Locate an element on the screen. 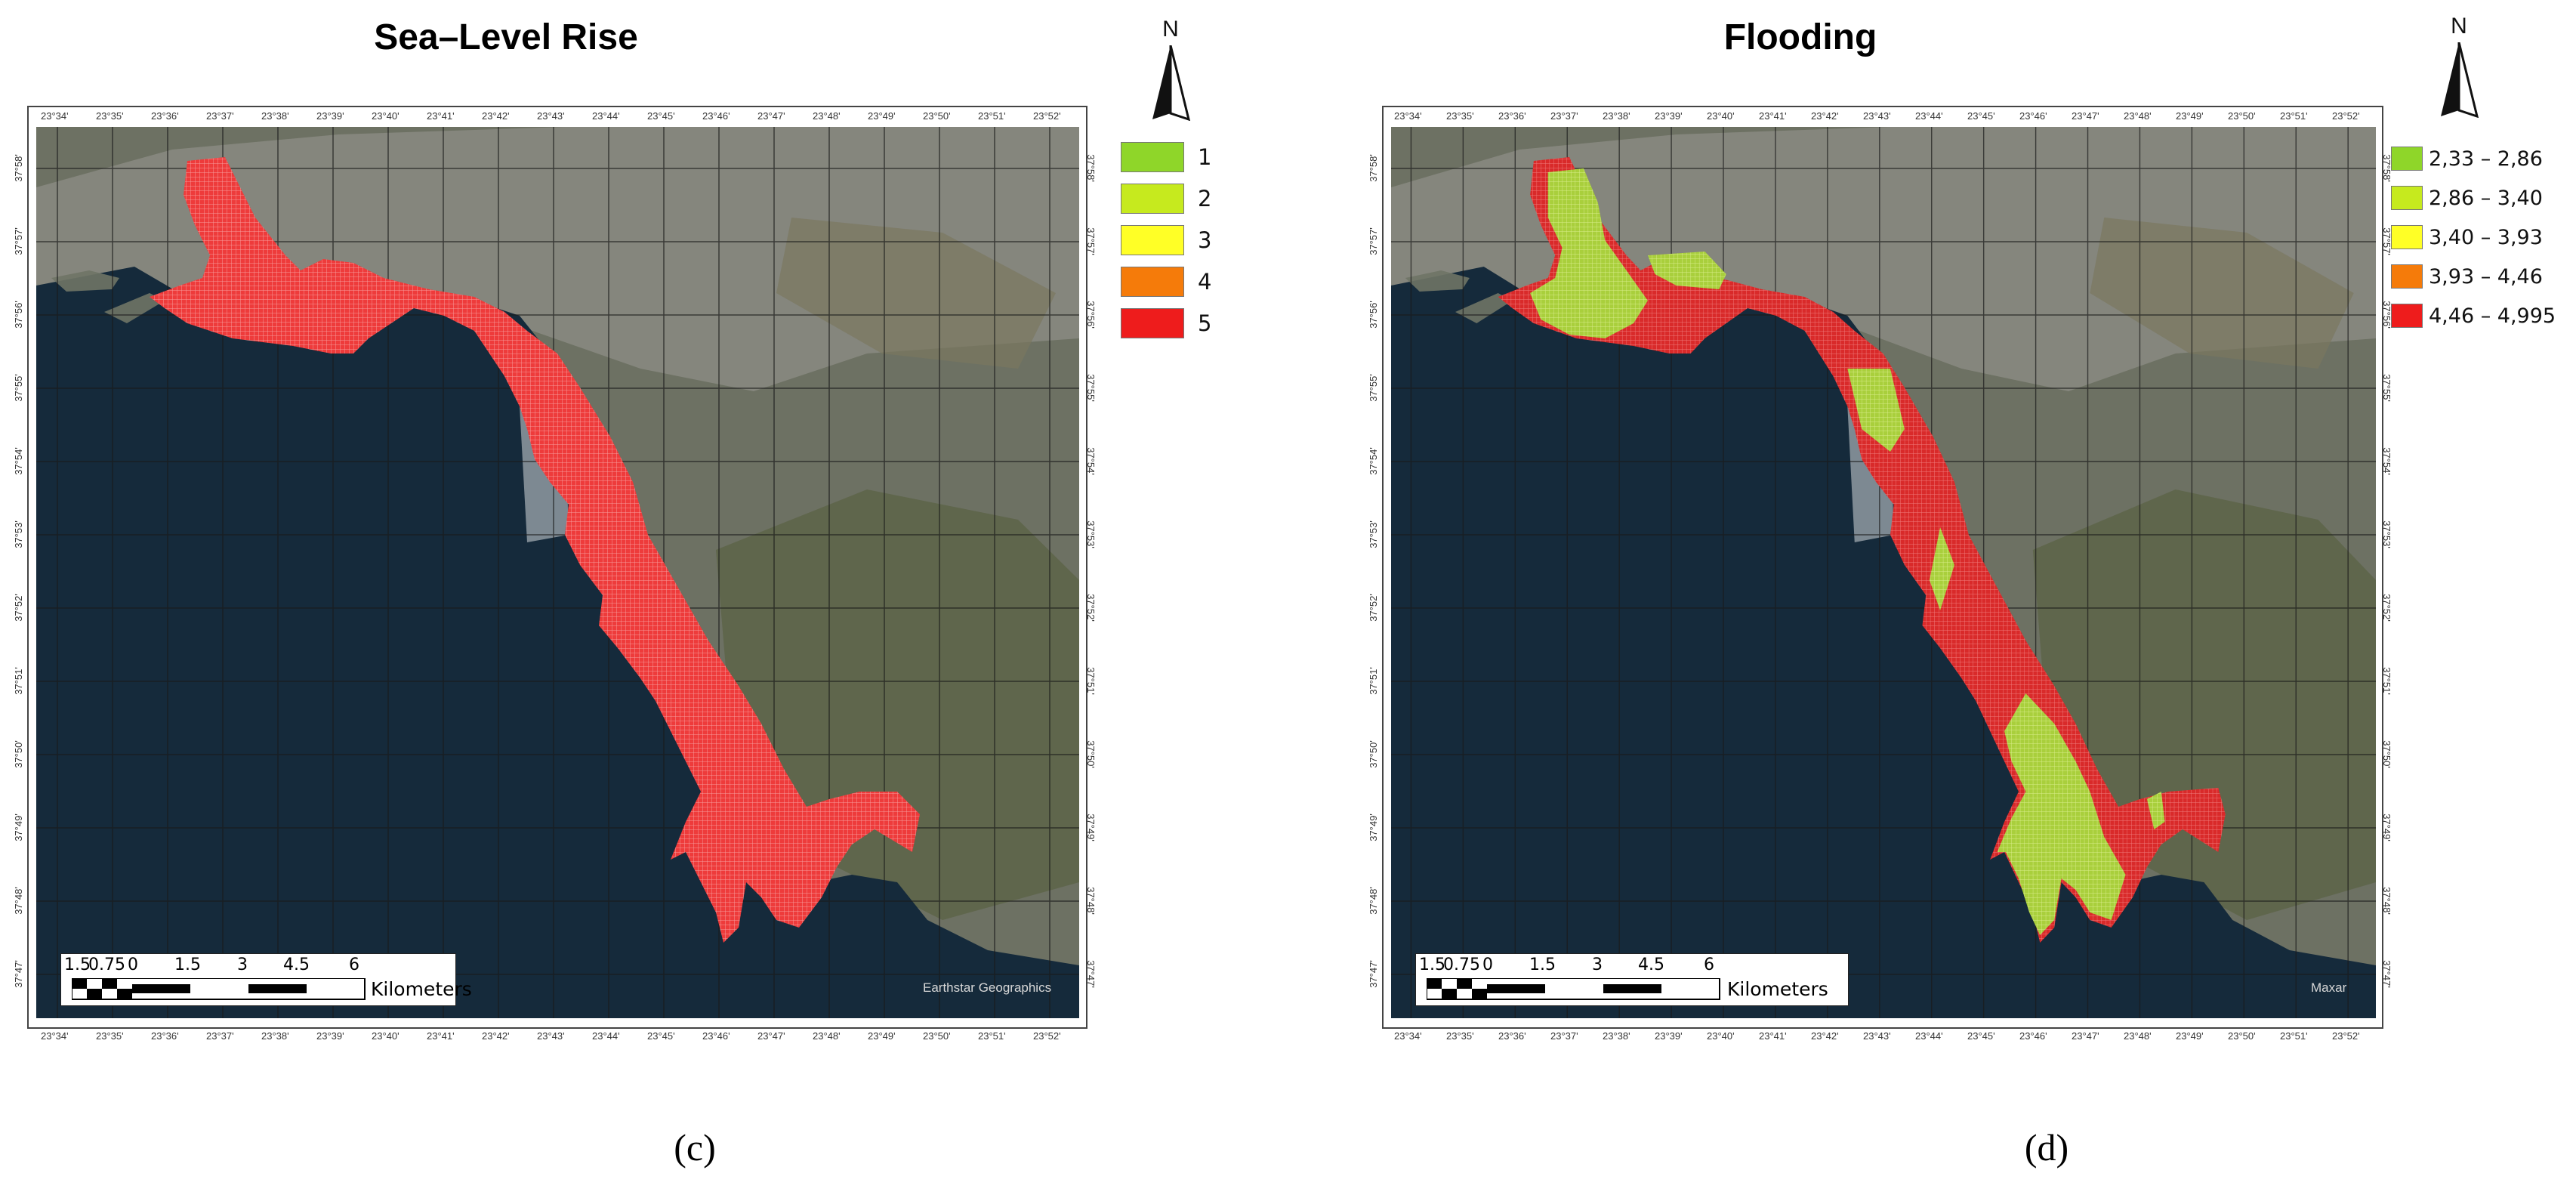 The width and height of the screenshot is (2576, 1201). panel-title: Flooding is located at coordinates (1800, 37).